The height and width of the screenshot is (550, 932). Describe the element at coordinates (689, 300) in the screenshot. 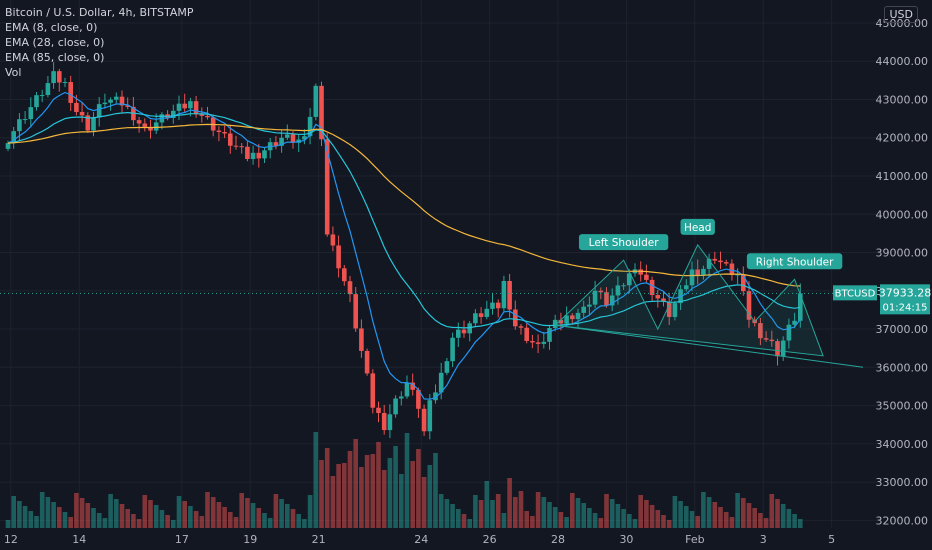

I see `head-shoulders-pattern` at that location.